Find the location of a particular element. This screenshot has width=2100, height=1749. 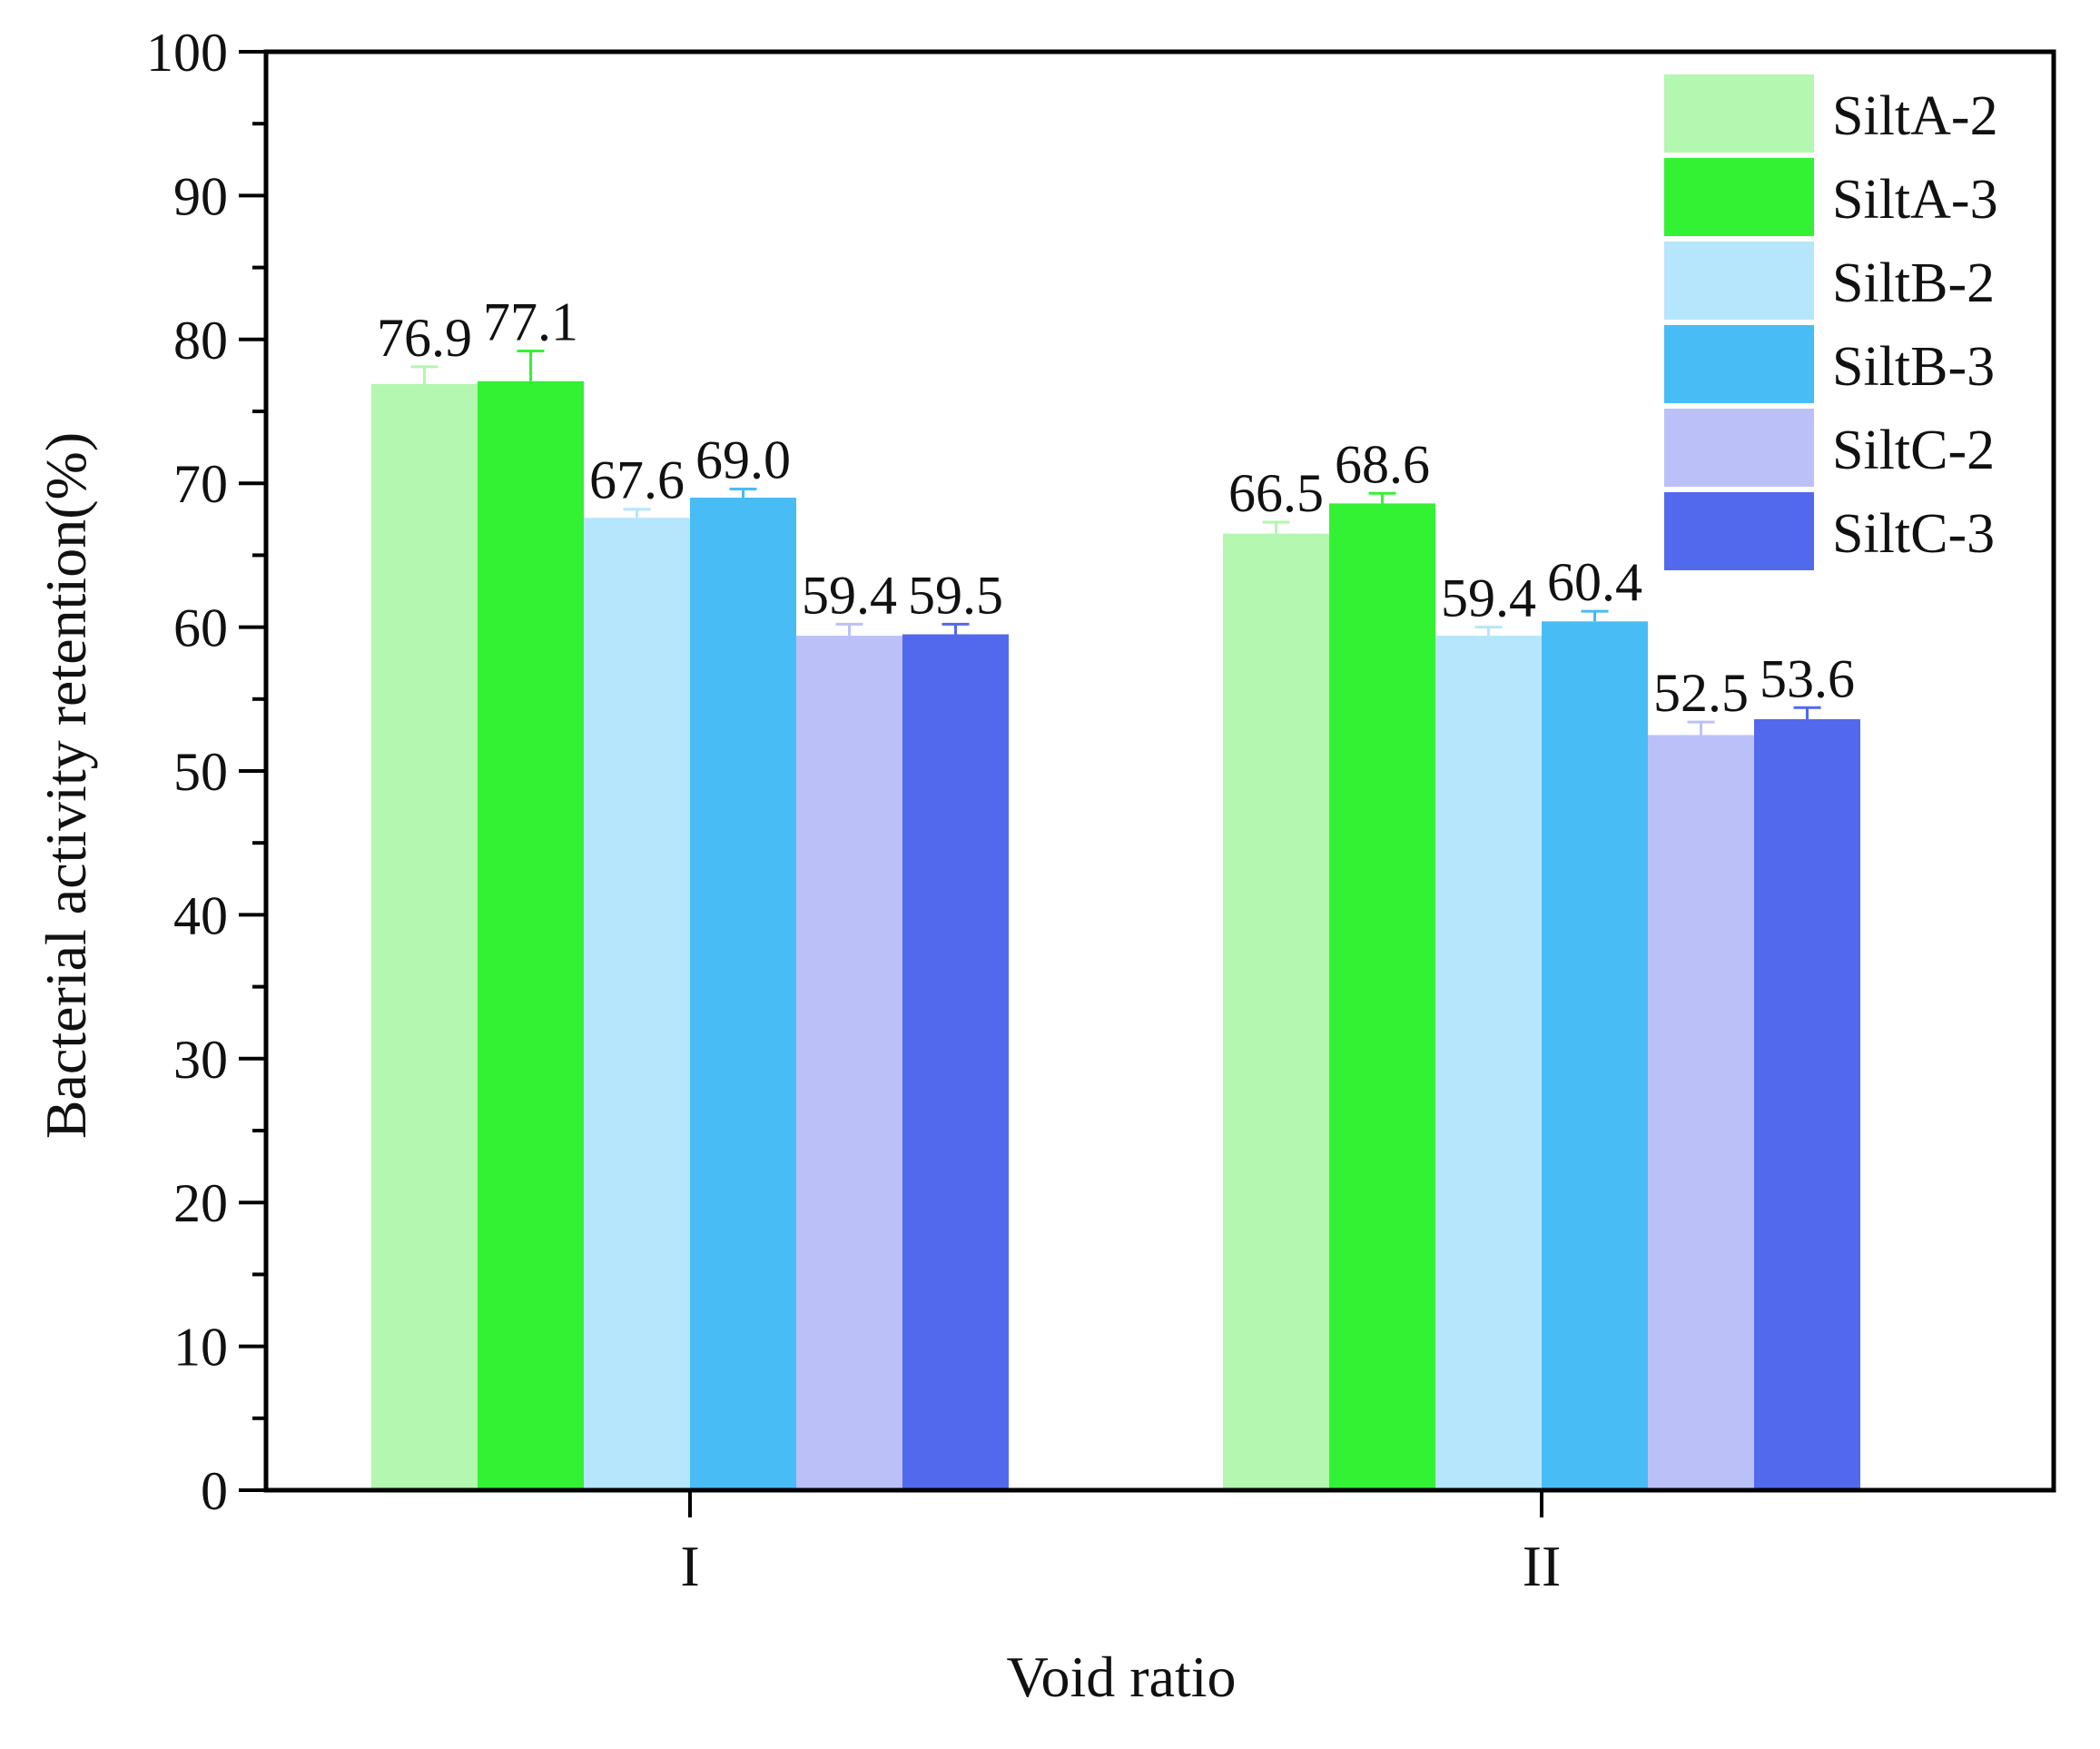

bar-value-label: 59.5 is located at coordinates (955, 595).